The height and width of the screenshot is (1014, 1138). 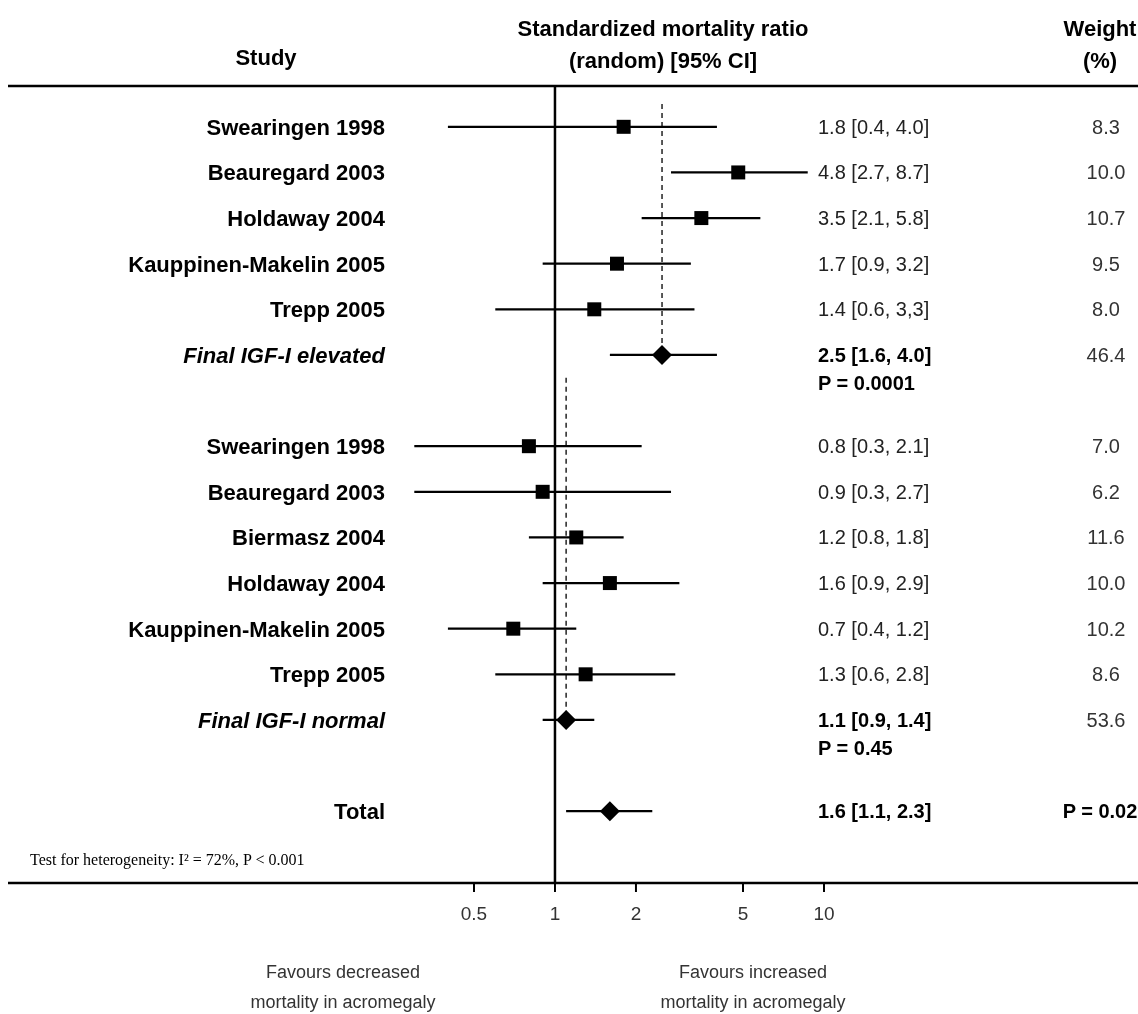 I want to click on data-label: 1.7 [0.9, 3.2], so click(x=874, y=263).